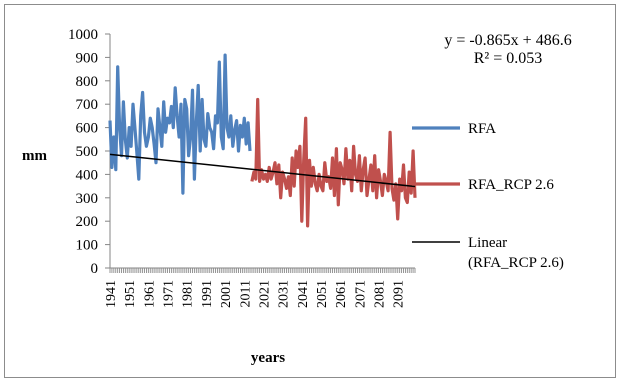 This screenshot has width=621, height=383. I want to click on y-tick-label: 700, so click(87, 105).